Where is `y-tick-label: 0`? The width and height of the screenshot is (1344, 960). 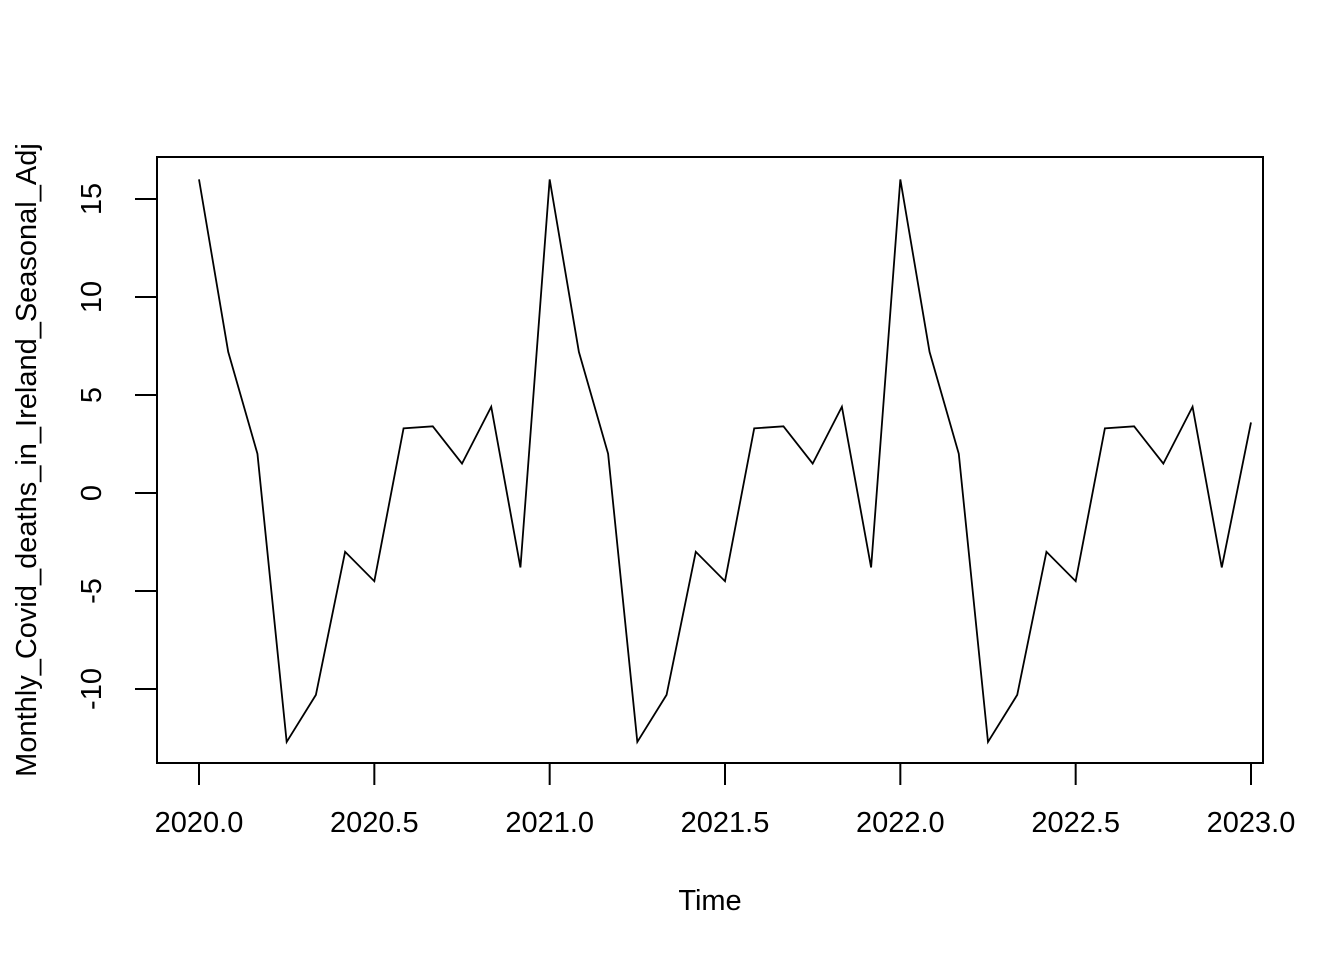
y-tick-label: 0 is located at coordinates (92, 493).